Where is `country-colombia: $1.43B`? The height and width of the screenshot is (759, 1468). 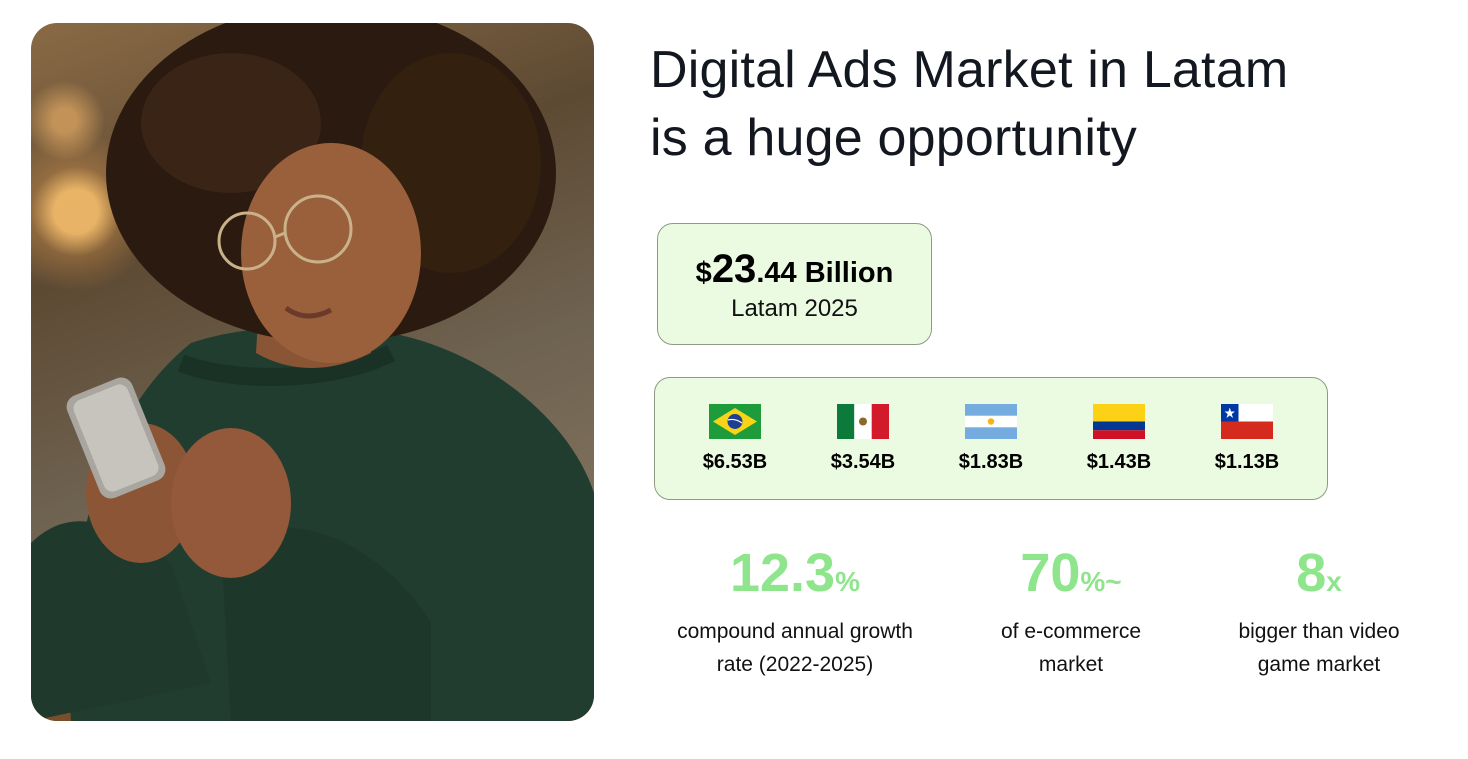 country-colombia: $1.43B is located at coordinates (1119, 426).